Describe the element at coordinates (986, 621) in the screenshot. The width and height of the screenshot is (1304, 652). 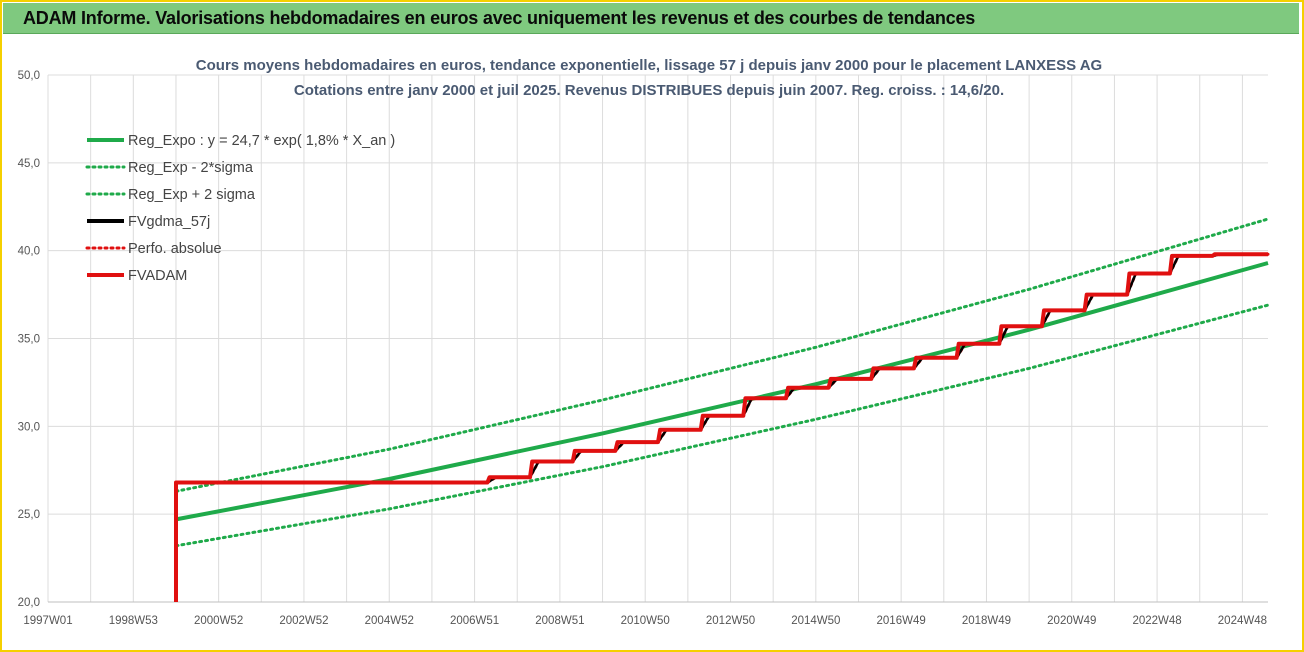
I see `x-tick-label: 2018W49` at that location.